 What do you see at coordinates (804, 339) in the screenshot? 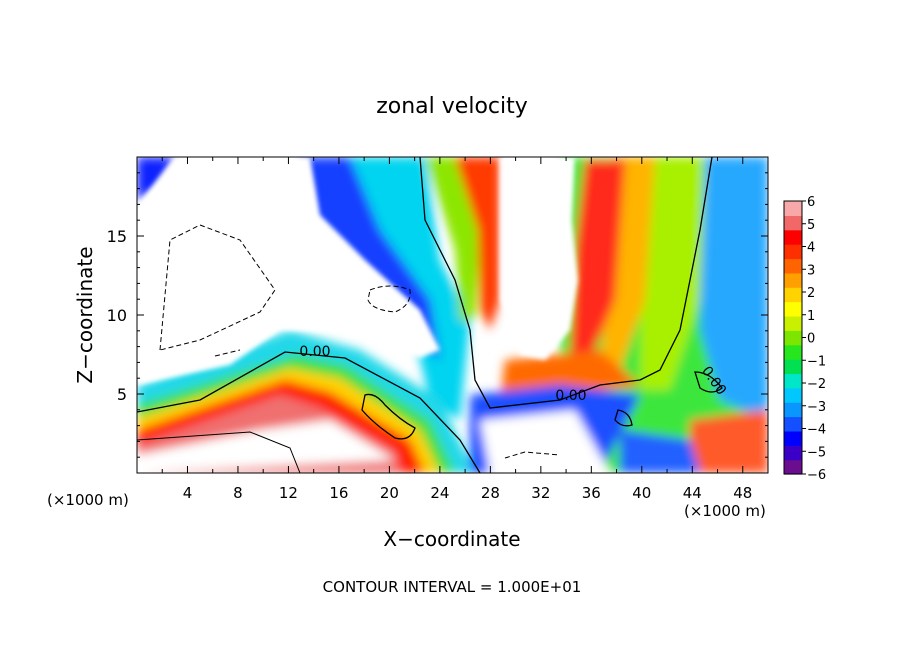
I see `colorbar: 6 5 4 3 2 1 0 −1 −2 −3 −4 −5 −6` at bounding box center [804, 339].